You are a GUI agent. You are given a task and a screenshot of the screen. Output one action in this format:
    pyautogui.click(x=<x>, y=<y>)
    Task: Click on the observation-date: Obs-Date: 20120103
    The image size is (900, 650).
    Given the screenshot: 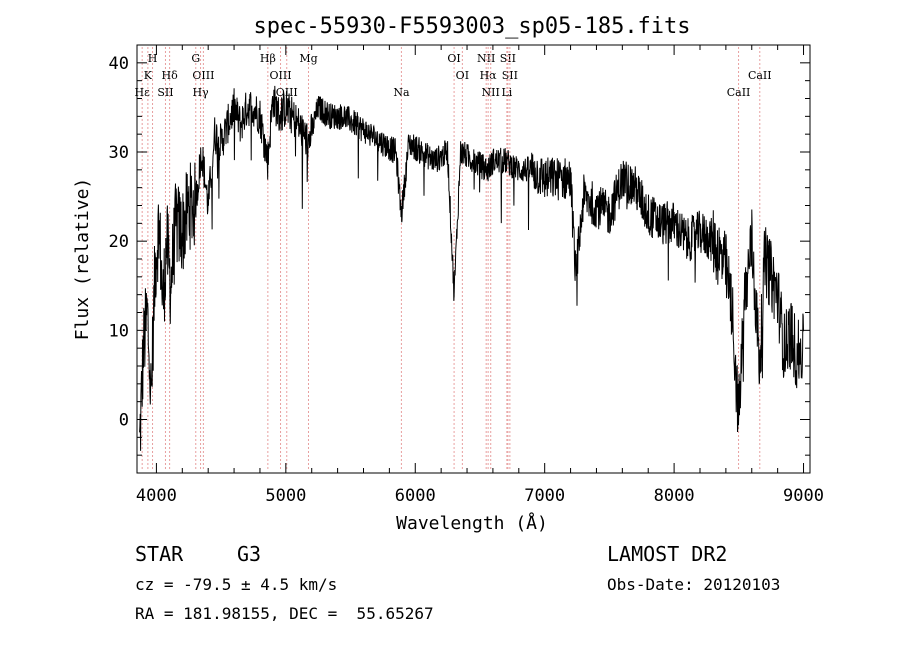 What is the action you would take?
    pyautogui.click(x=694, y=584)
    